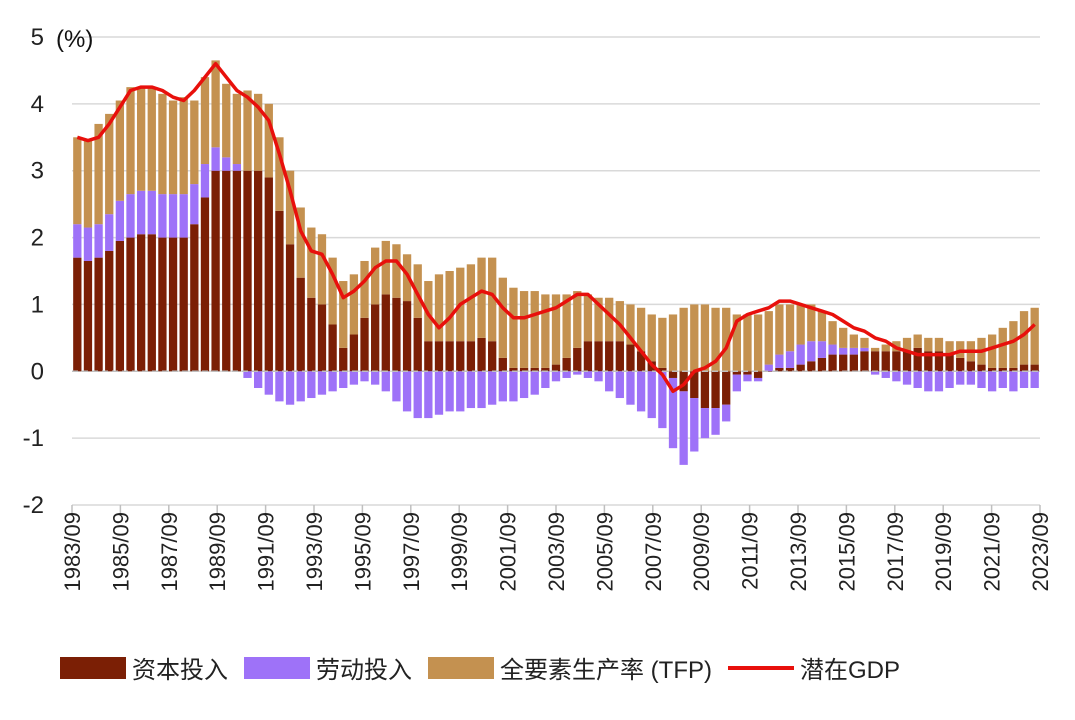 The width and height of the screenshot is (1075, 720). Describe the element at coordinates (992, 552) in the screenshot. I see `x-tick-label: 2021/09` at that location.